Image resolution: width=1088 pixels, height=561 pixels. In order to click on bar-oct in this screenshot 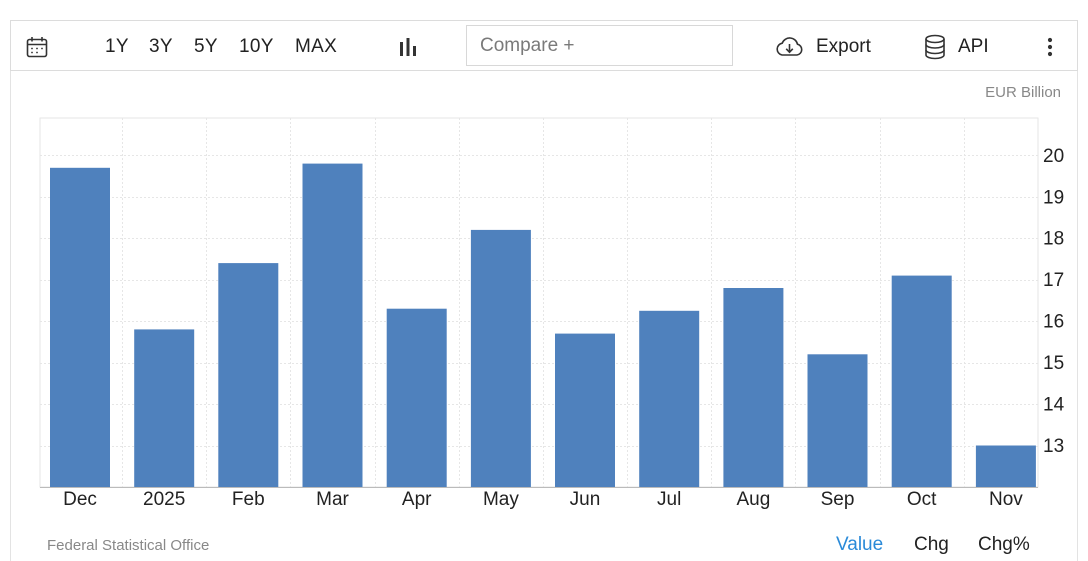, I will do `click(921, 381)`.